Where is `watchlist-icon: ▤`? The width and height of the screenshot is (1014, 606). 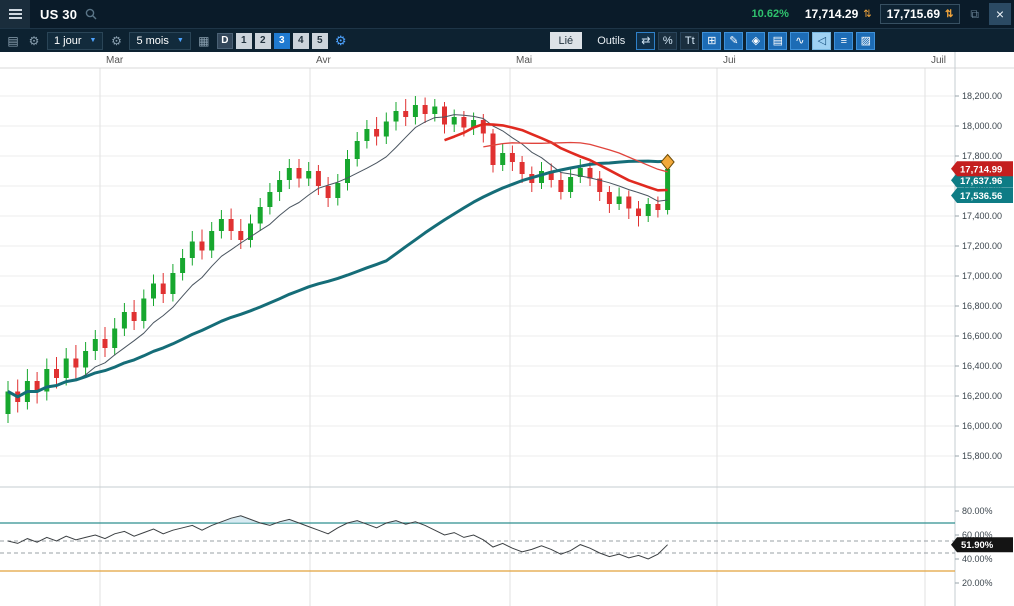
watchlist-icon: ▤ is located at coordinates (13, 40).